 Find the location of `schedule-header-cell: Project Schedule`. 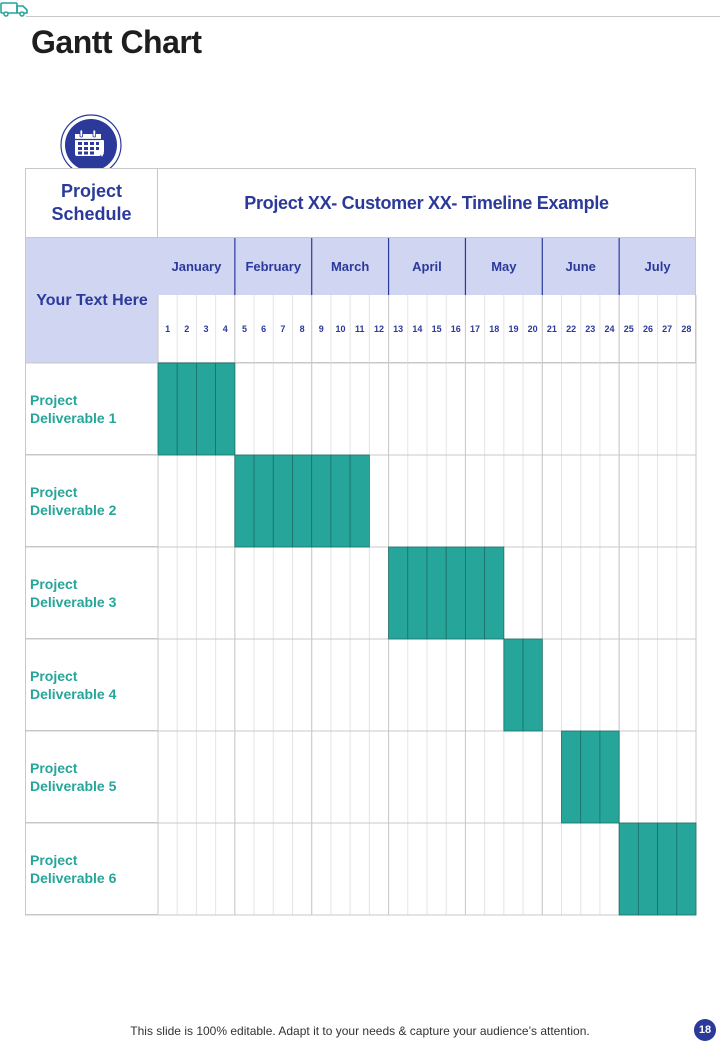

schedule-header-cell: Project Schedule is located at coordinates (91, 203).